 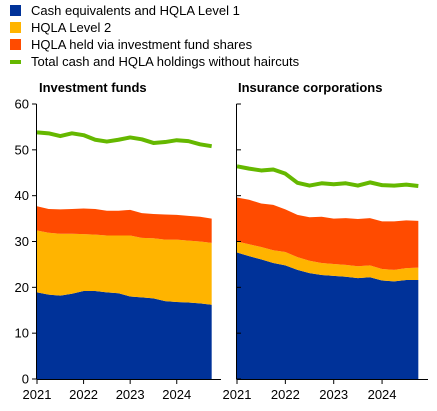 I want to click on y-tick-label: 10, so click(x=22, y=333).